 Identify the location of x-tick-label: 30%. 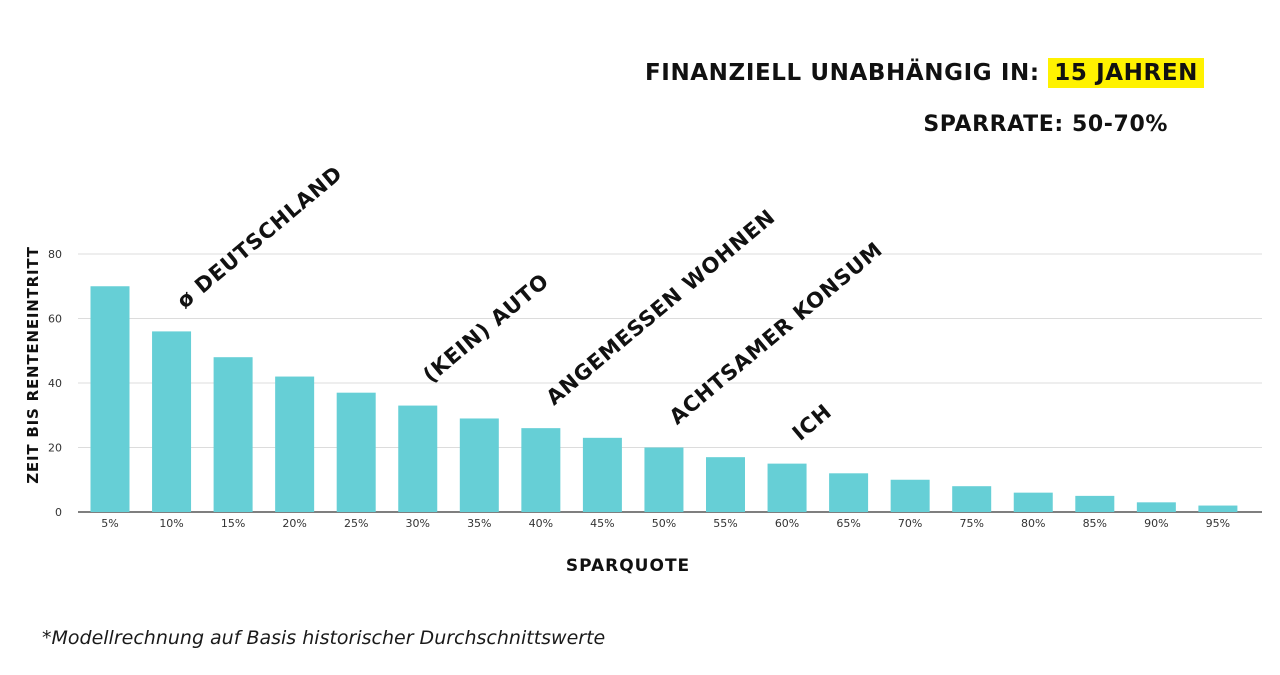
(418, 523).